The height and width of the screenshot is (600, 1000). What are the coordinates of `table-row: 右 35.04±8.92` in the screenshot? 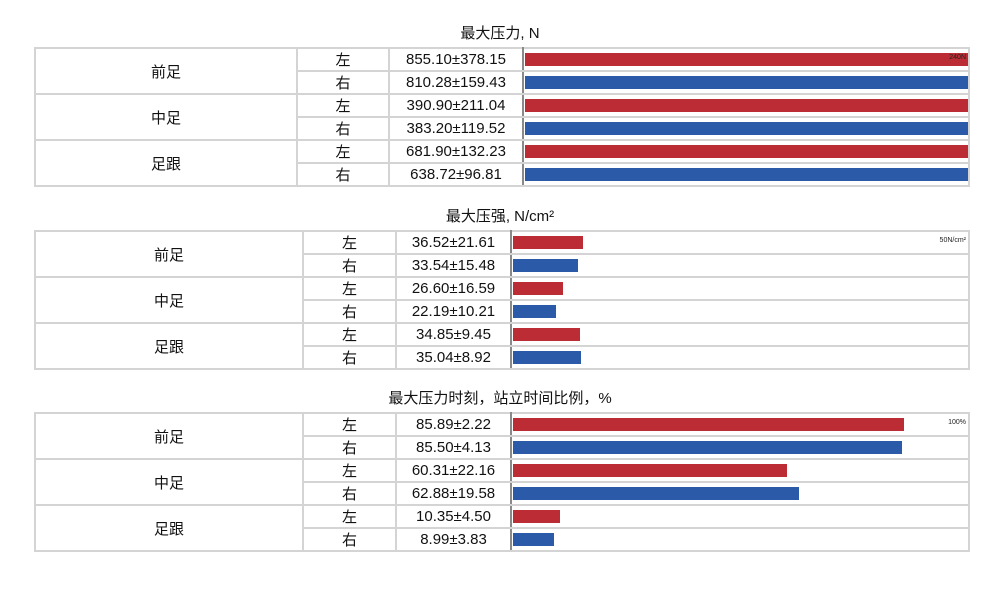 It's located at (502, 357).